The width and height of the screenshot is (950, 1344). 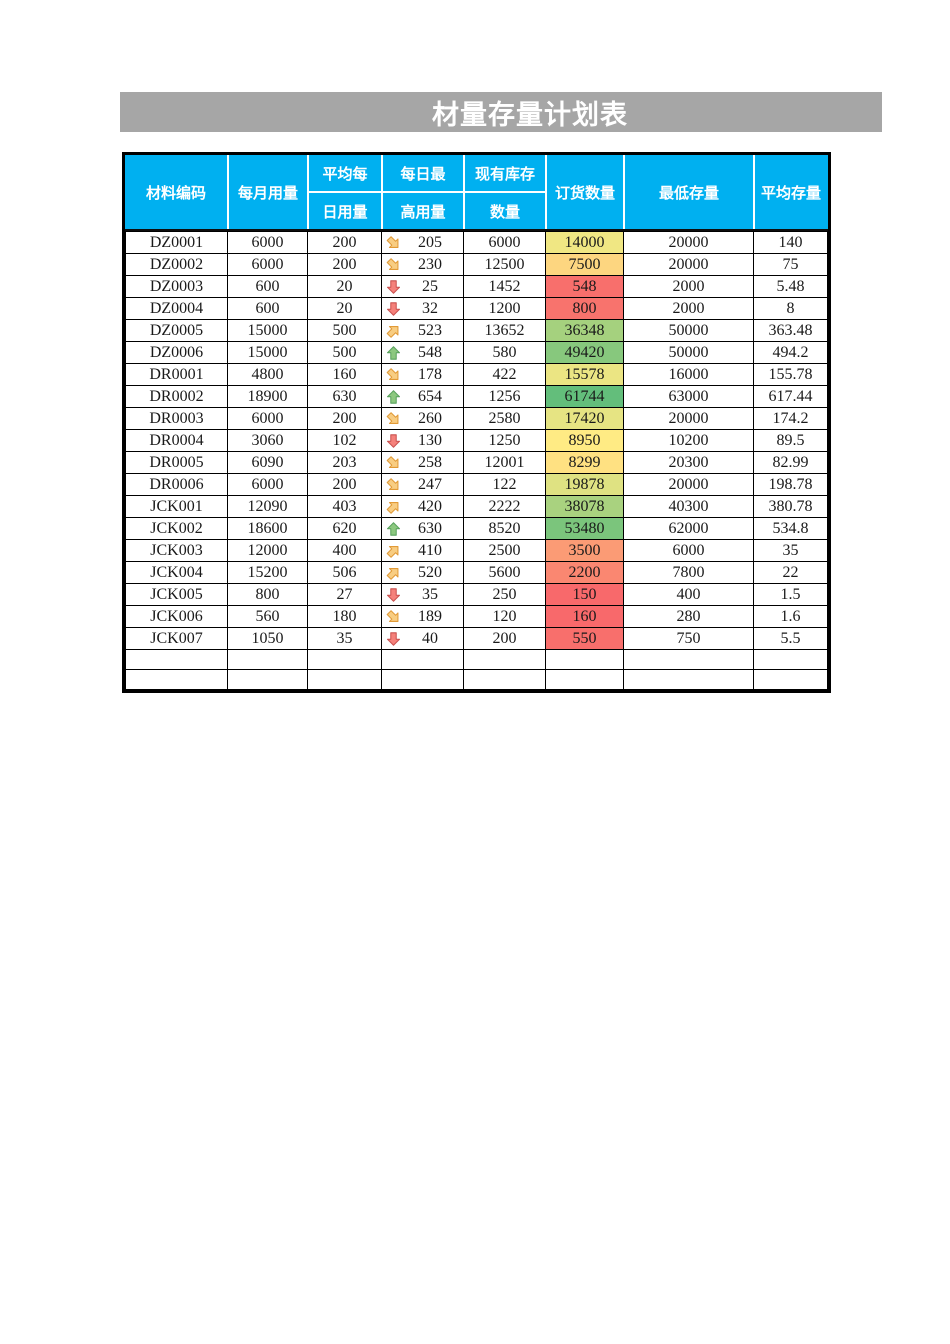 What do you see at coordinates (688, 572) in the screenshot?
I see `cell-min-stock: 7800` at bounding box center [688, 572].